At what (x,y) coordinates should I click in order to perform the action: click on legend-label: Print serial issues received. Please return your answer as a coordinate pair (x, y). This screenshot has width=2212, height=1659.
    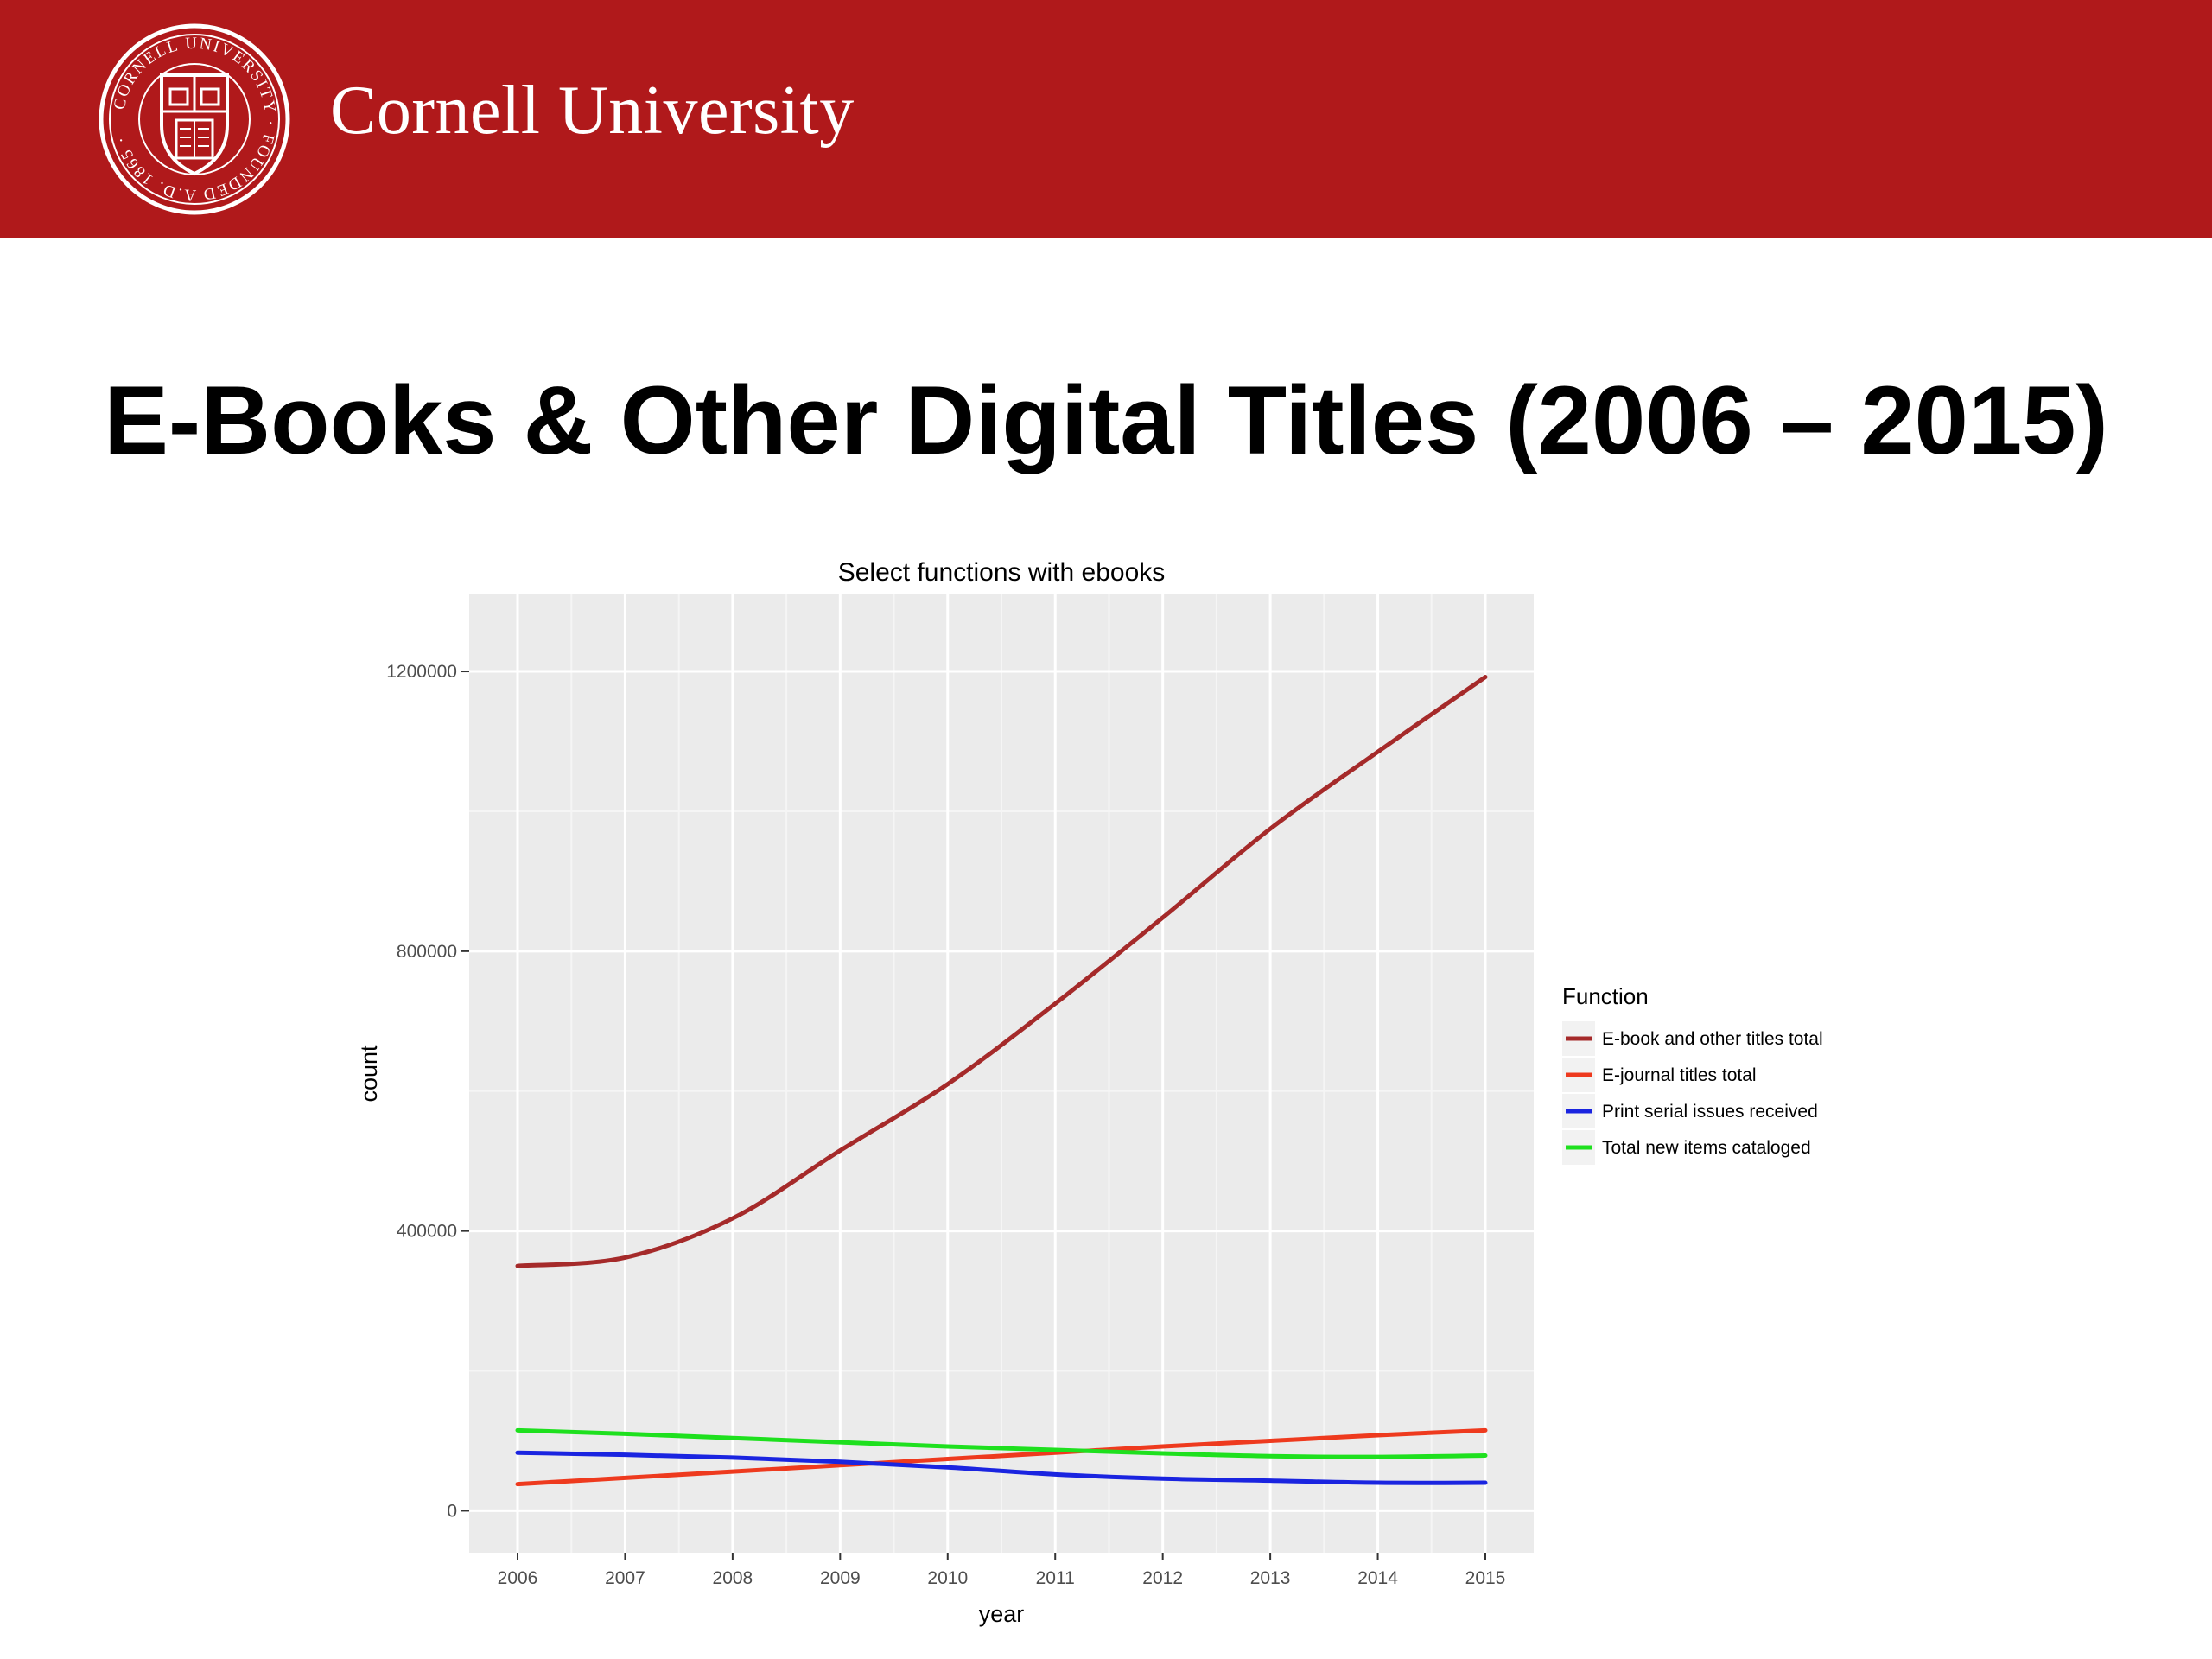
    Looking at the image, I should click on (1710, 1112).